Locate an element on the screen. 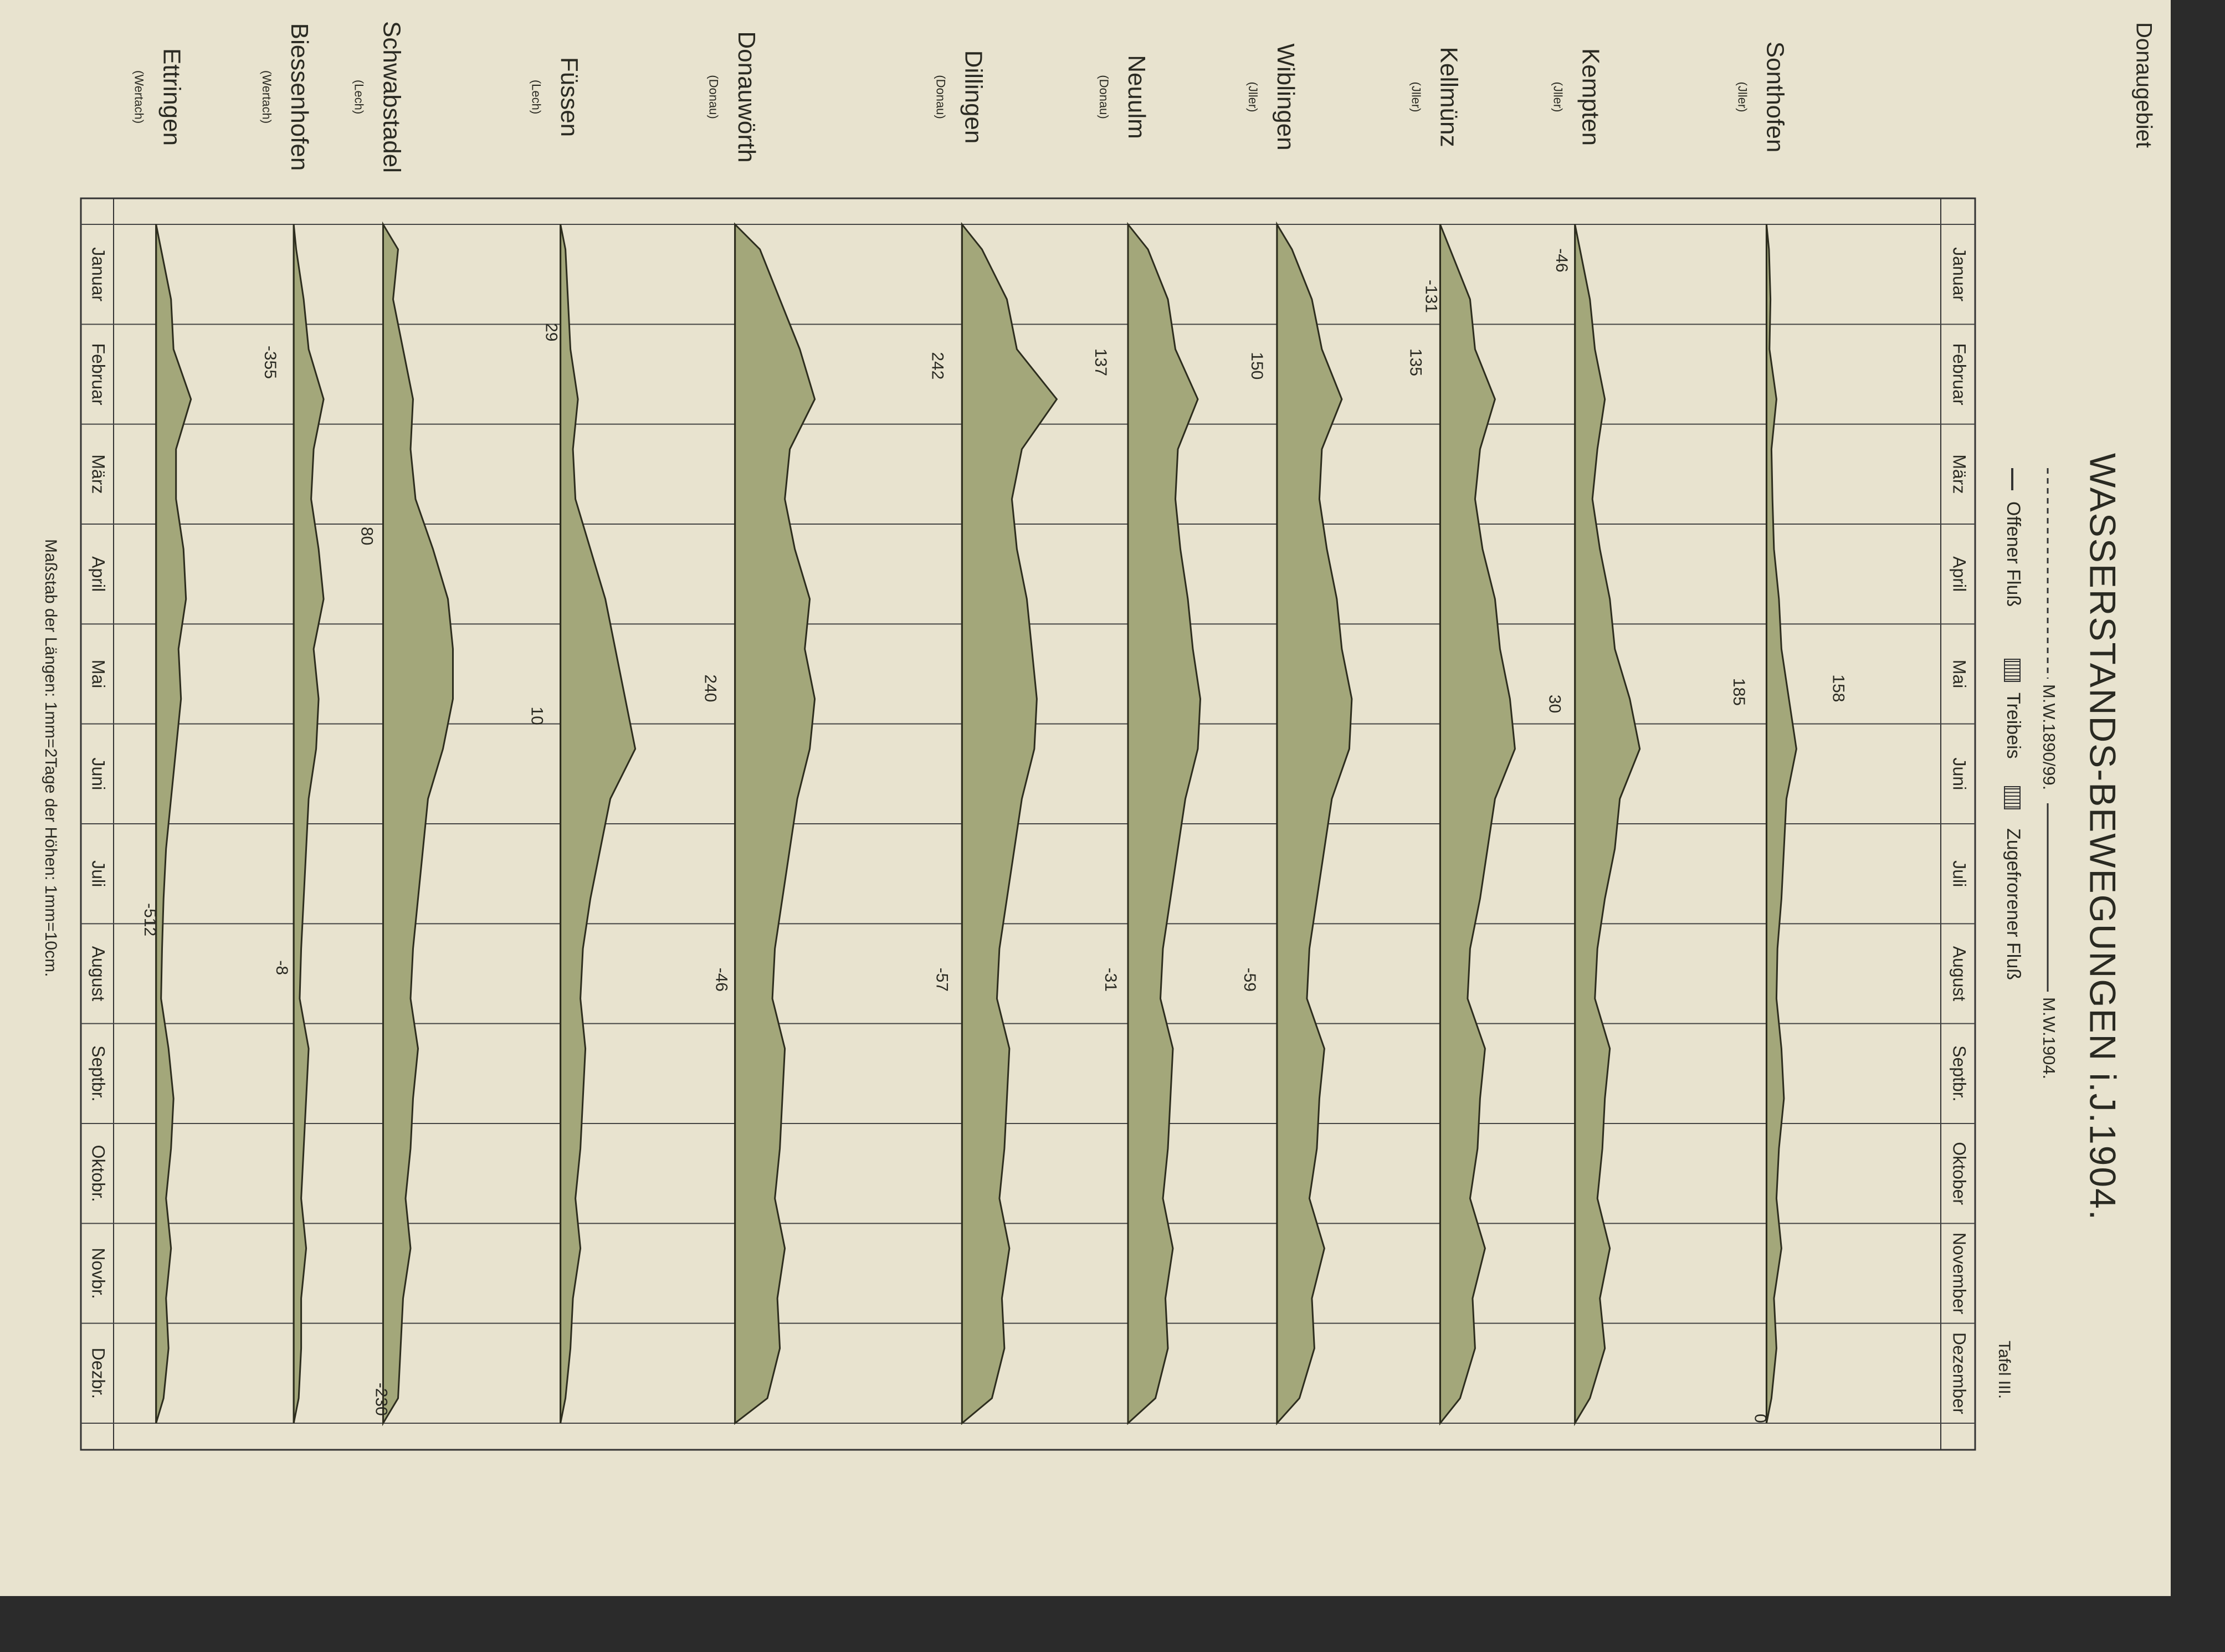 This screenshot has height=1652, width=2225. station-name: Neuulm is located at coordinates (1136, 97).